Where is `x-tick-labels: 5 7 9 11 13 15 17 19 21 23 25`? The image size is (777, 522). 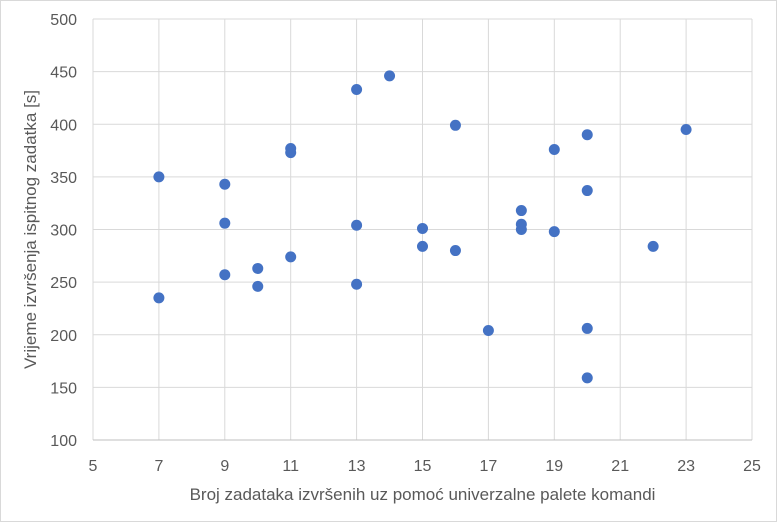 x-tick-labels: 5 7 9 11 13 15 17 19 21 23 25 is located at coordinates (425, 466).